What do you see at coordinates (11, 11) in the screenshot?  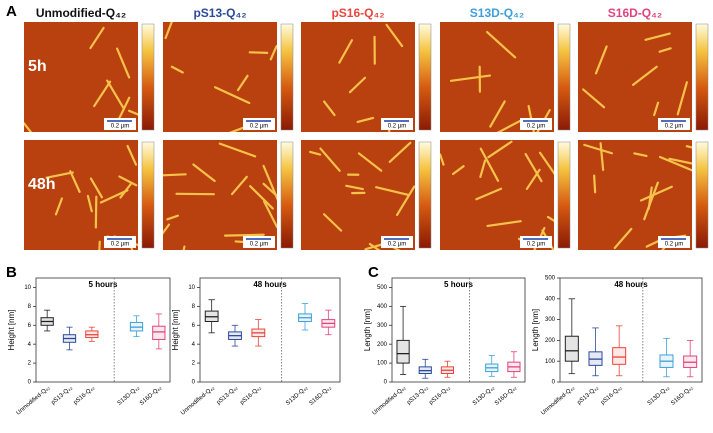 I see `panel-label: A` at bounding box center [11, 11].